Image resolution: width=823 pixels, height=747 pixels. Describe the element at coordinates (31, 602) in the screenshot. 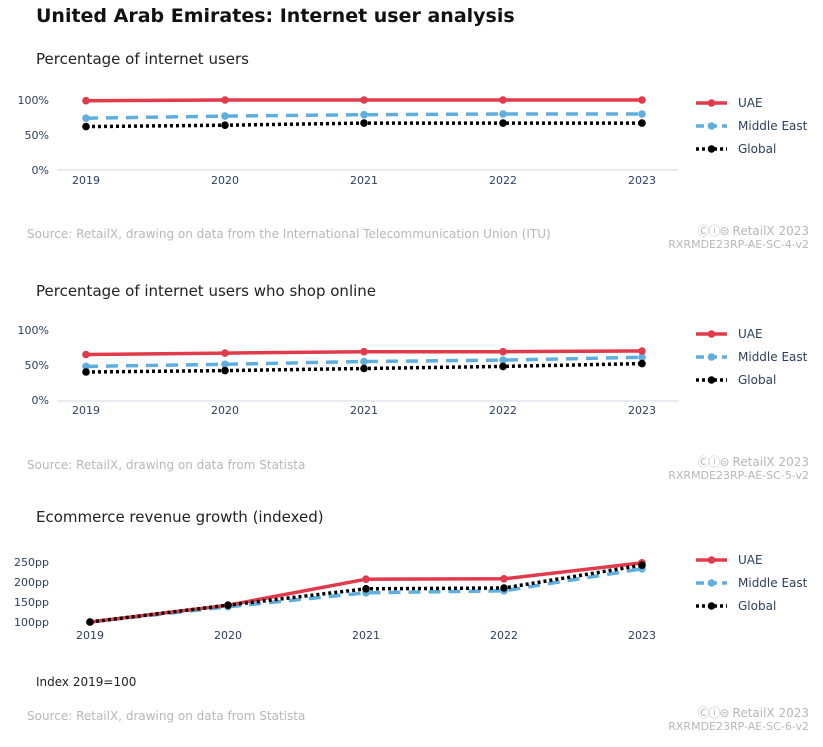

I see `y-tick-label: 150pp` at that location.